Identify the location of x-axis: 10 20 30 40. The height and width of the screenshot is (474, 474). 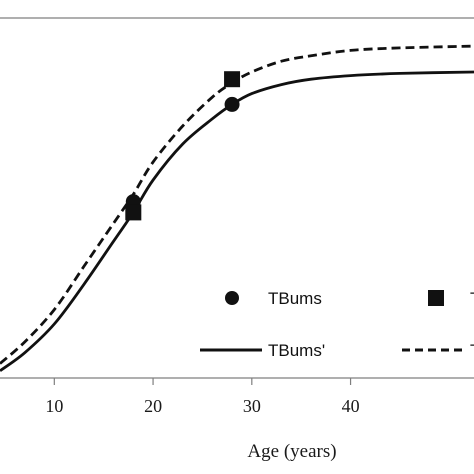
(237, 396).